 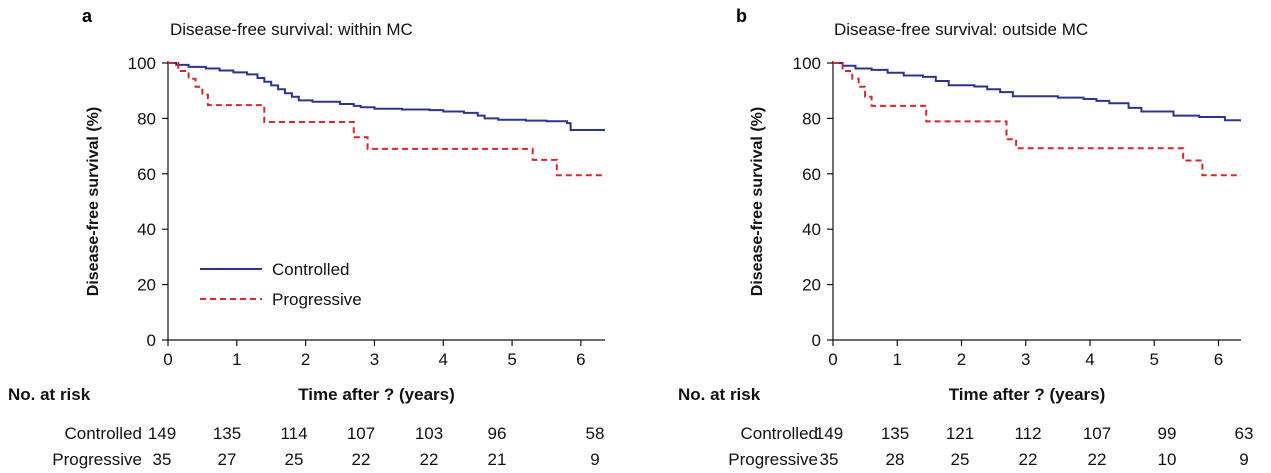 What do you see at coordinates (1244, 433) in the screenshot?
I see `risk-value: 63` at bounding box center [1244, 433].